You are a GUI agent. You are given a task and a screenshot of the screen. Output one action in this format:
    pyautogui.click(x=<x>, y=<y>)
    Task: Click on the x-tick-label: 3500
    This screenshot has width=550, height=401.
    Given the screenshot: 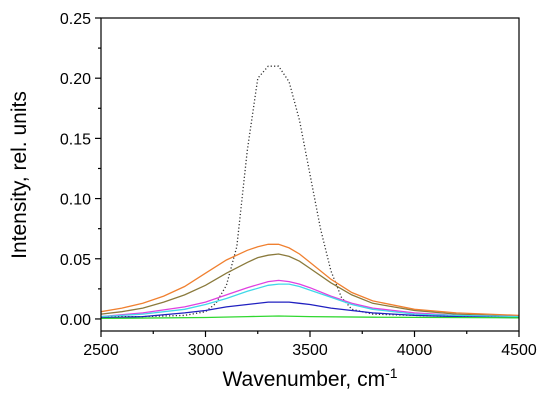 What is the action you would take?
    pyautogui.click(x=310, y=350)
    